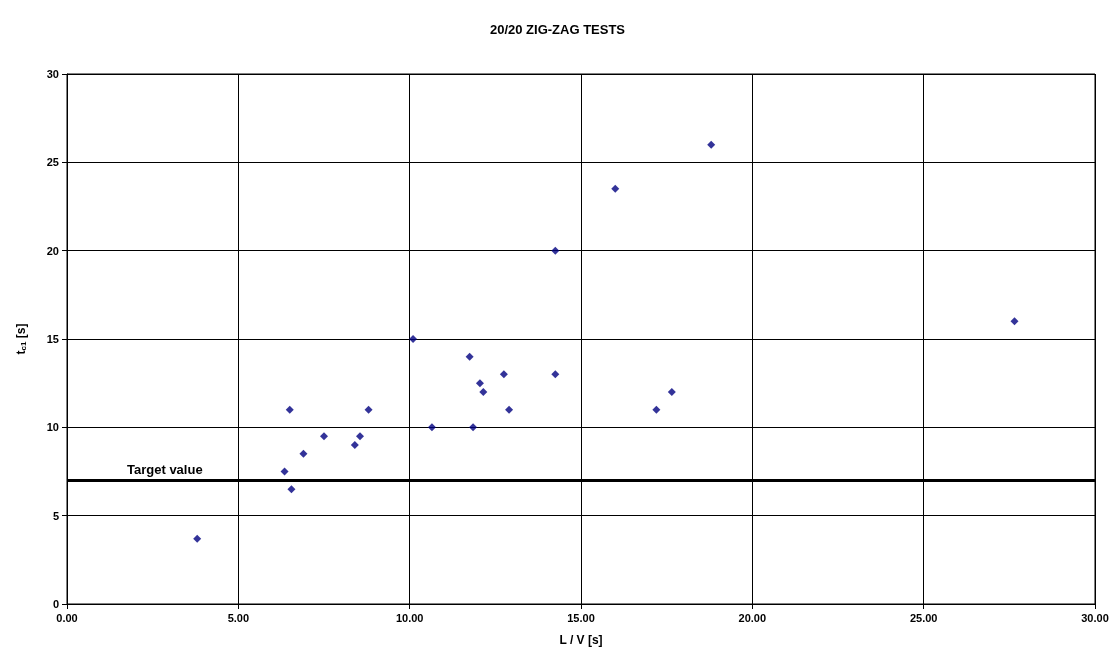 Image resolution: width=1115 pixels, height=667 pixels. Describe the element at coordinates (67, 617) in the screenshot. I see `x-tick-label: 0.00` at that location.